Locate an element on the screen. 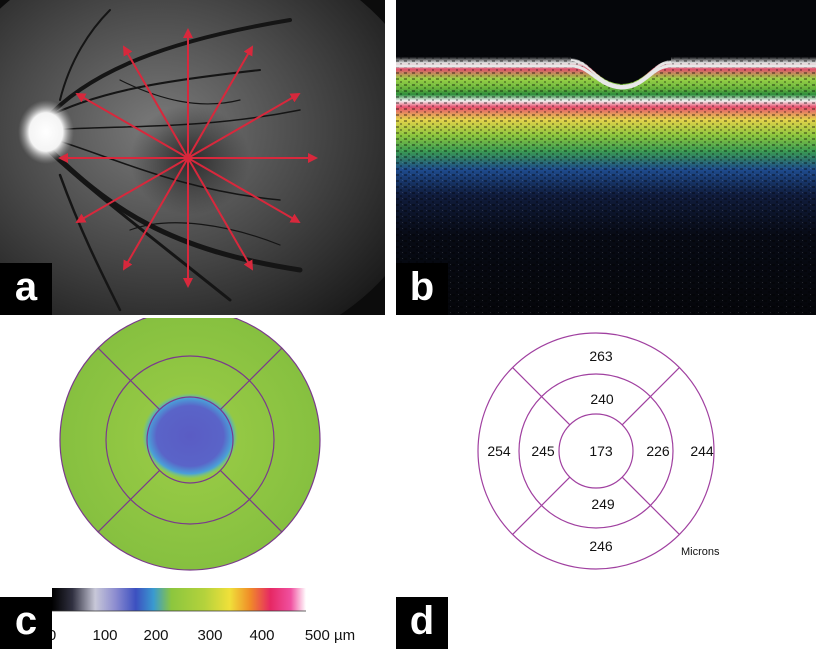 The height and width of the screenshot is (649, 816). inner-nasal-value: 226 is located at coordinates (658, 451).